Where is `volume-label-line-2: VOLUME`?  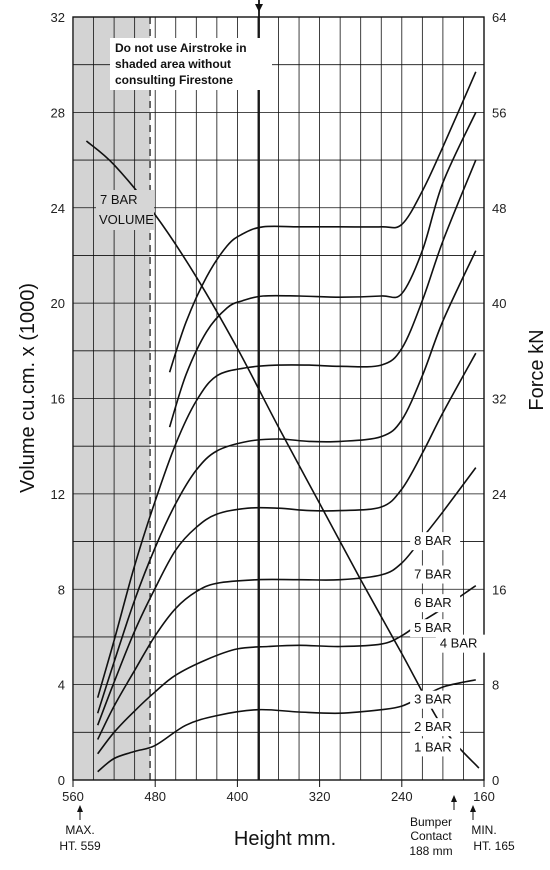
volume-label-line-2: VOLUME is located at coordinates (126, 219).